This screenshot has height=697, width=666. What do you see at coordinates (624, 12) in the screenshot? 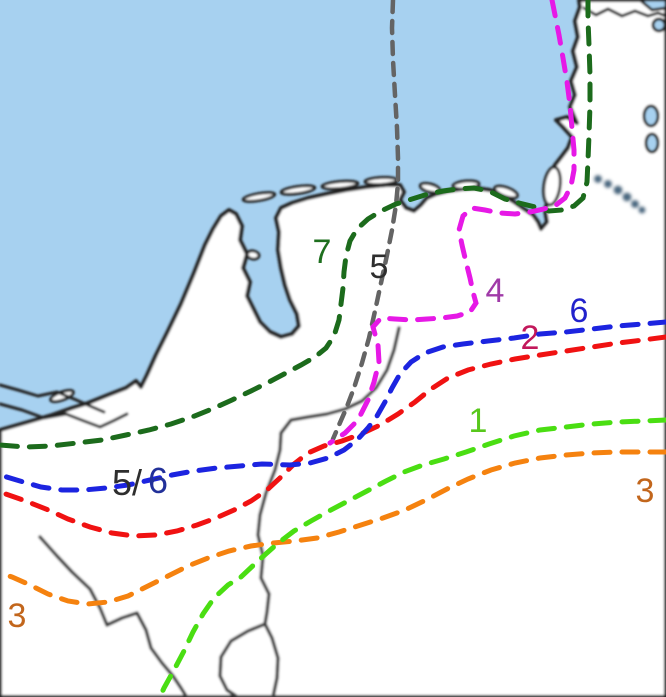
I see `fjord-channel` at bounding box center [624, 12].